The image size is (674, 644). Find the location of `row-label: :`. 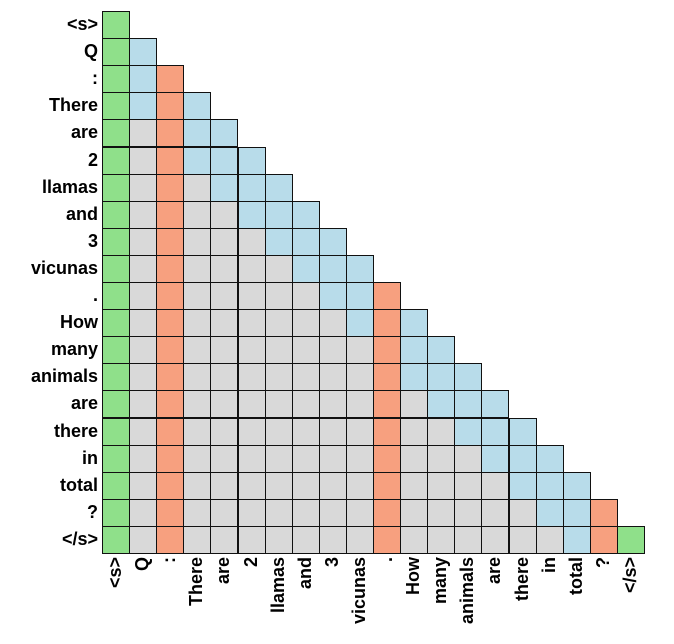

row-label: : is located at coordinates (95, 78).